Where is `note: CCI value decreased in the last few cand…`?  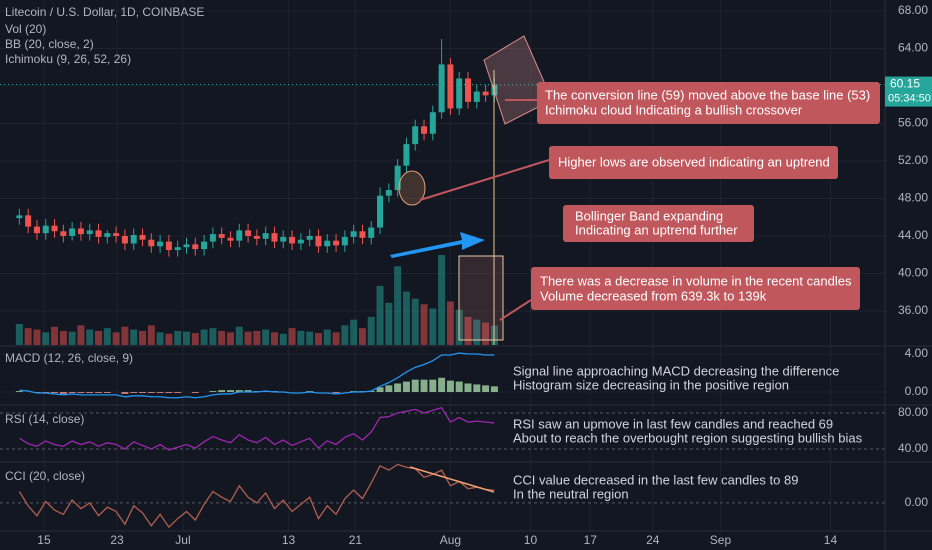
note: CCI value decreased in the last few cand… is located at coordinates (655, 479).